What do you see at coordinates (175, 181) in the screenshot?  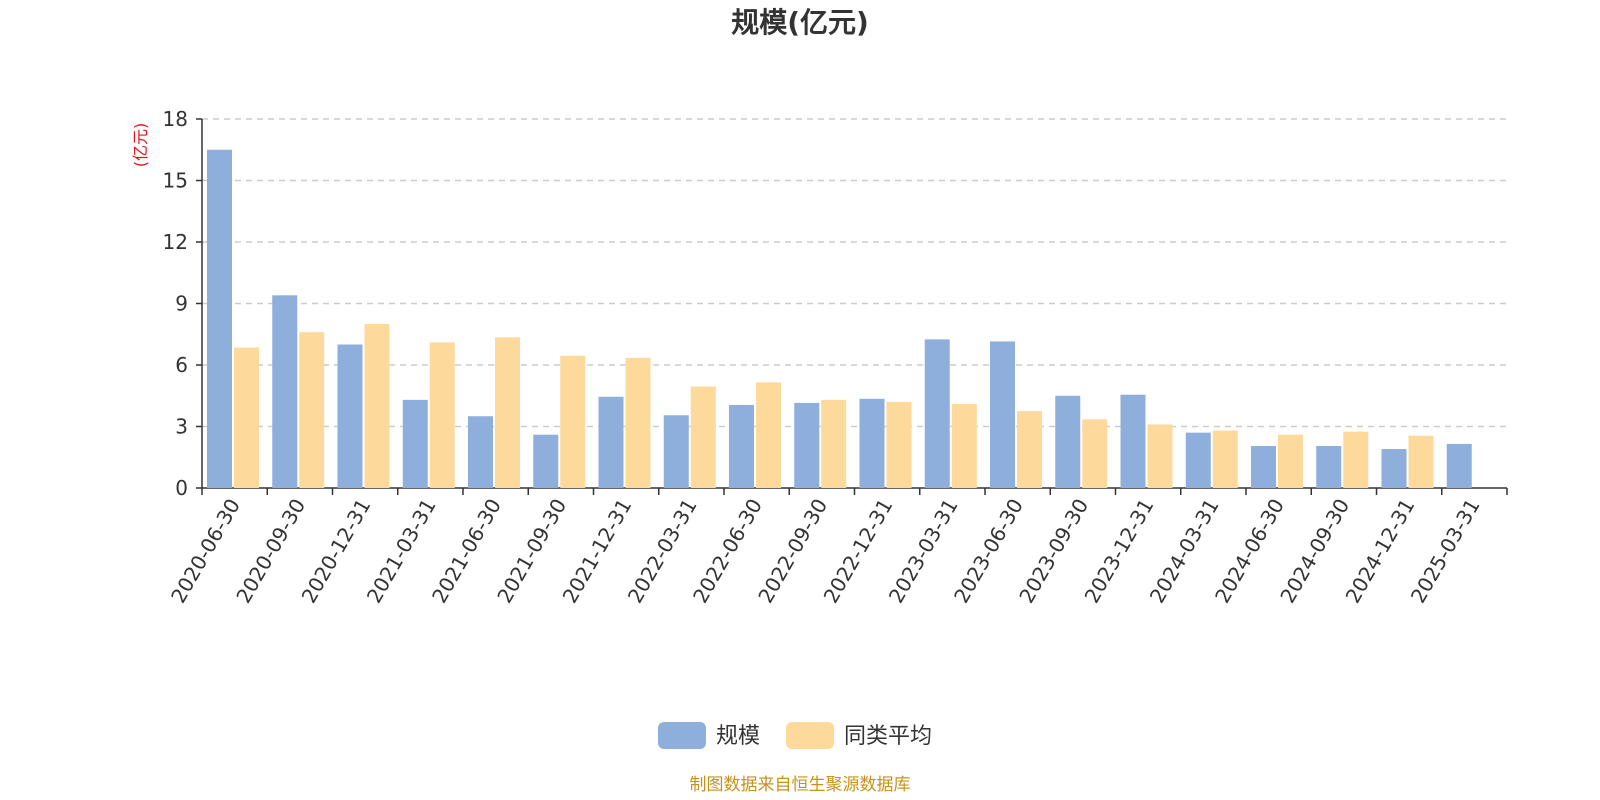 I see `y-tick-label: 15` at bounding box center [175, 181].